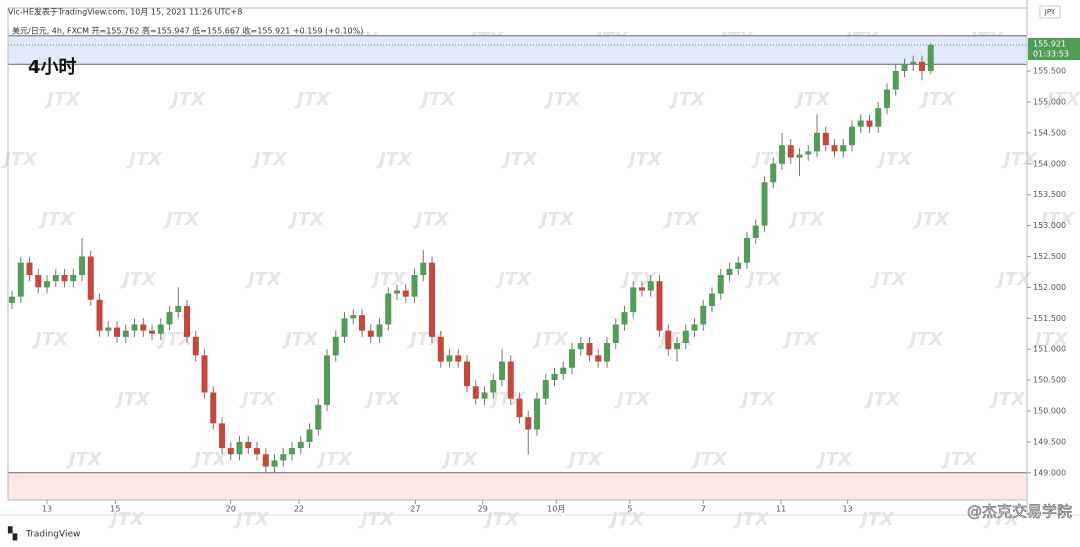  What do you see at coordinates (1049, 349) in the screenshot?
I see `y-tick-label: 151.000` at bounding box center [1049, 349].